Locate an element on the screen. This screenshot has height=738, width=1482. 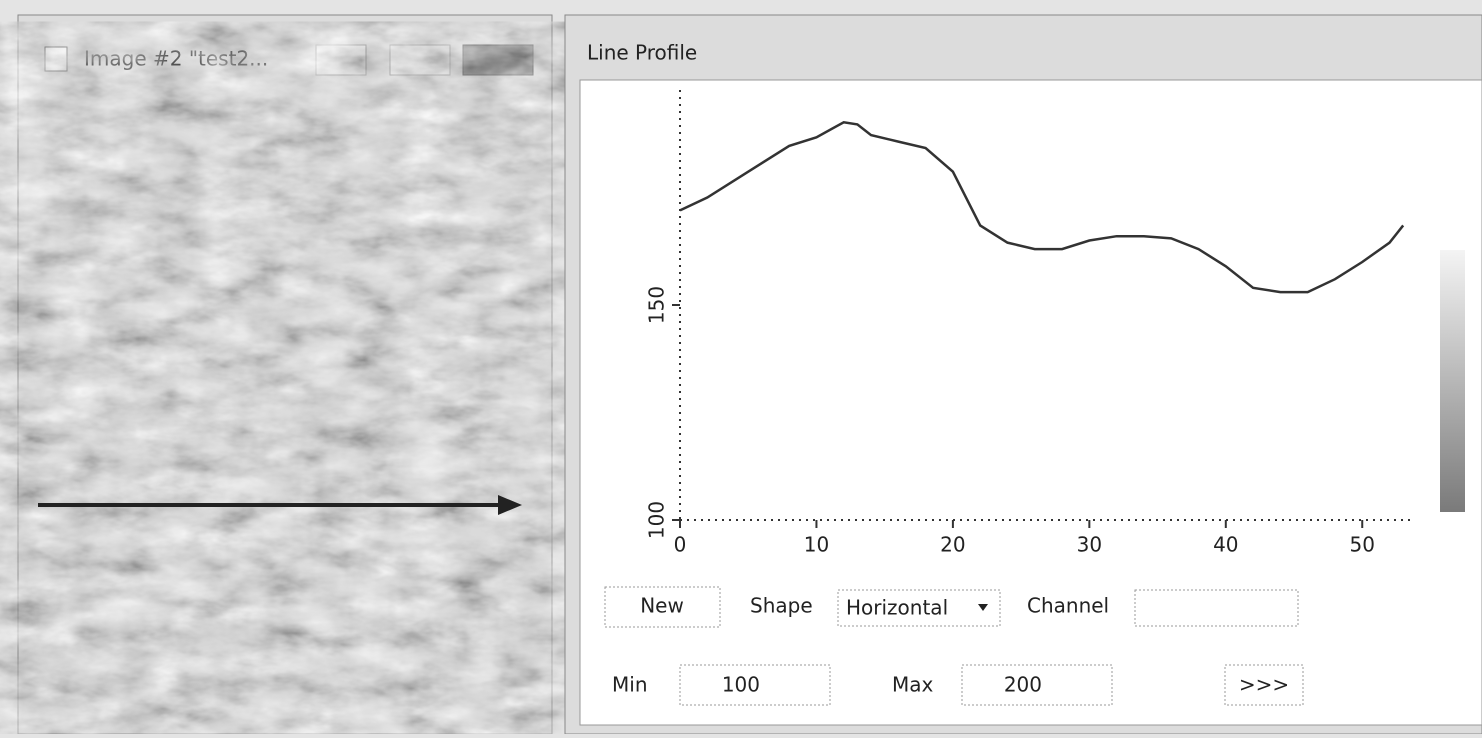
dropdown-arrow is located at coordinates (983, 607).